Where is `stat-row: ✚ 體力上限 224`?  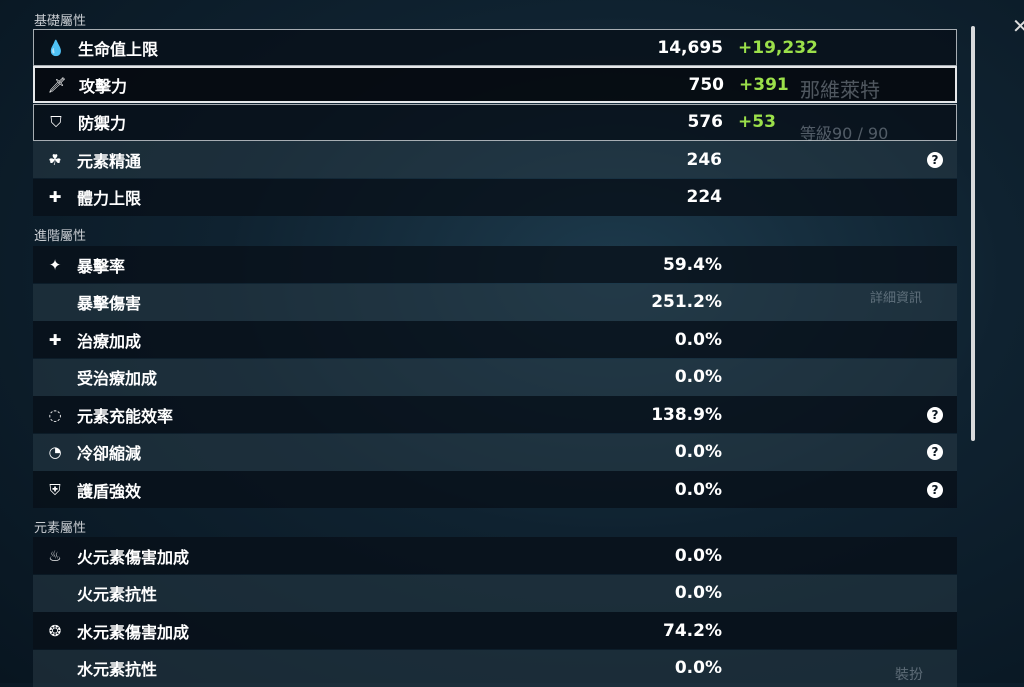 stat-row: ✚ 體力上限 224 is located at coordinates (495, 197).